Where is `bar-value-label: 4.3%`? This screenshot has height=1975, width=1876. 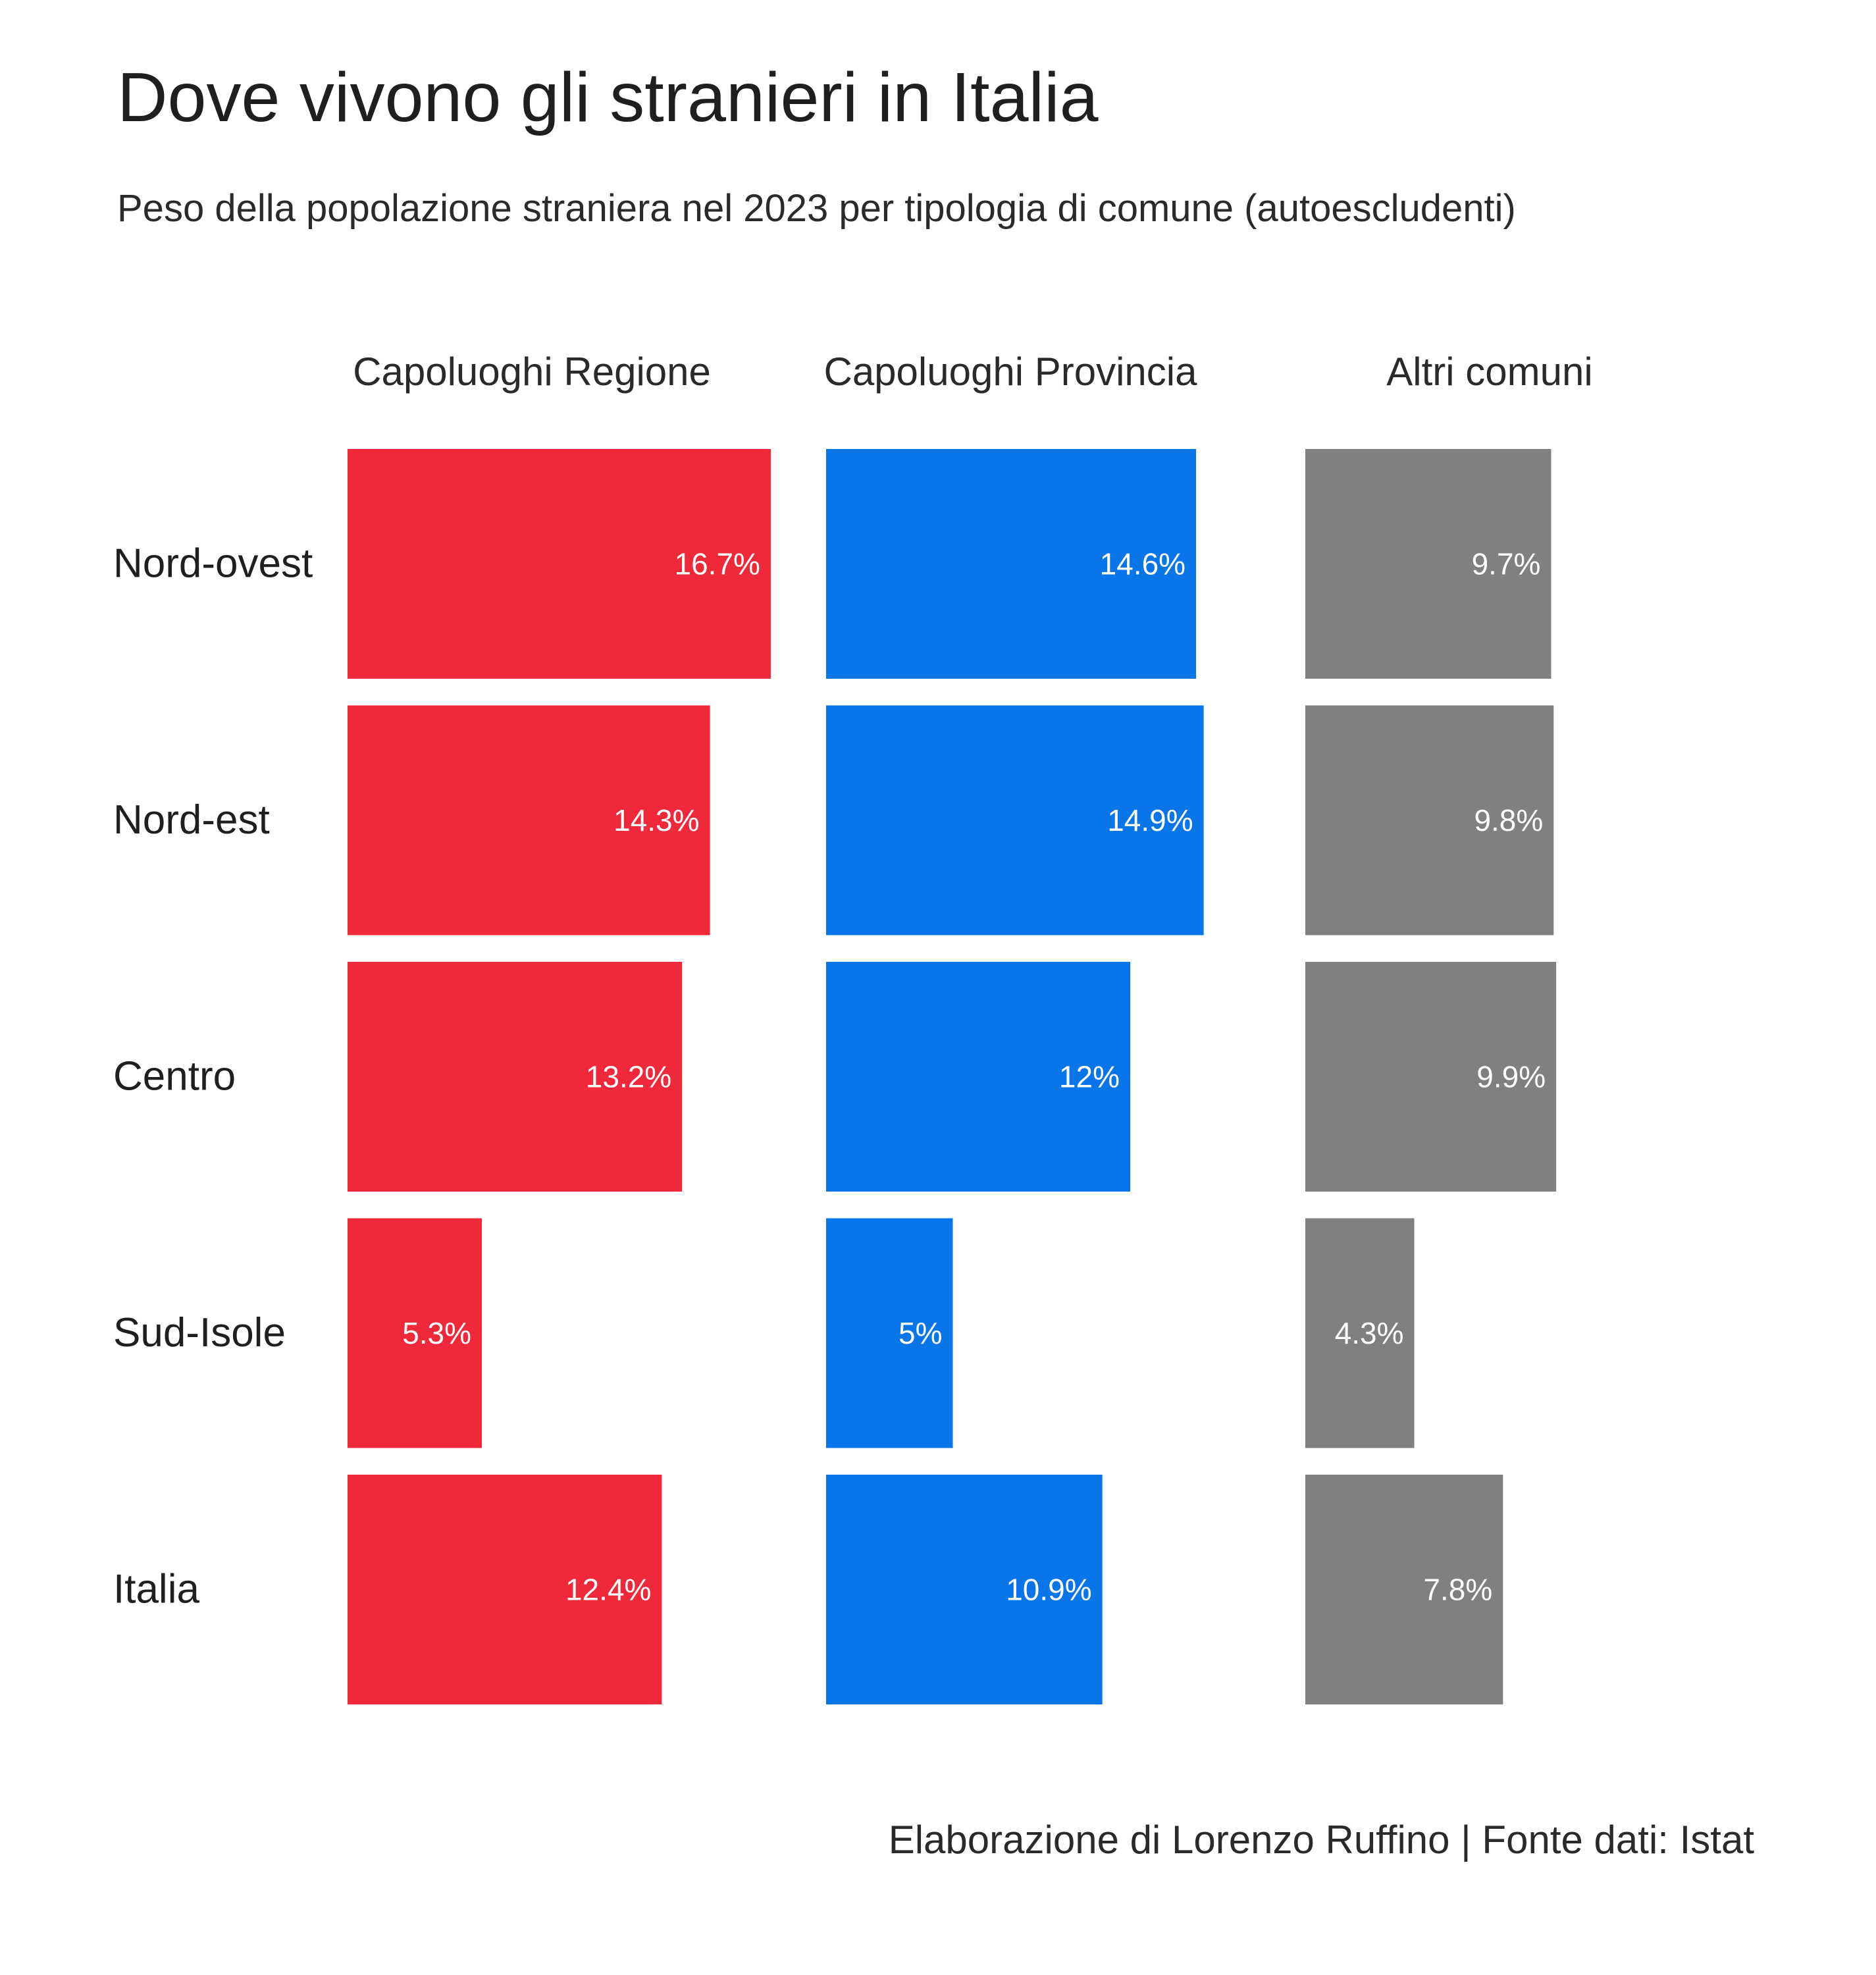 bar-value-label: 4.3% is located at coordinates (1370, 1333).